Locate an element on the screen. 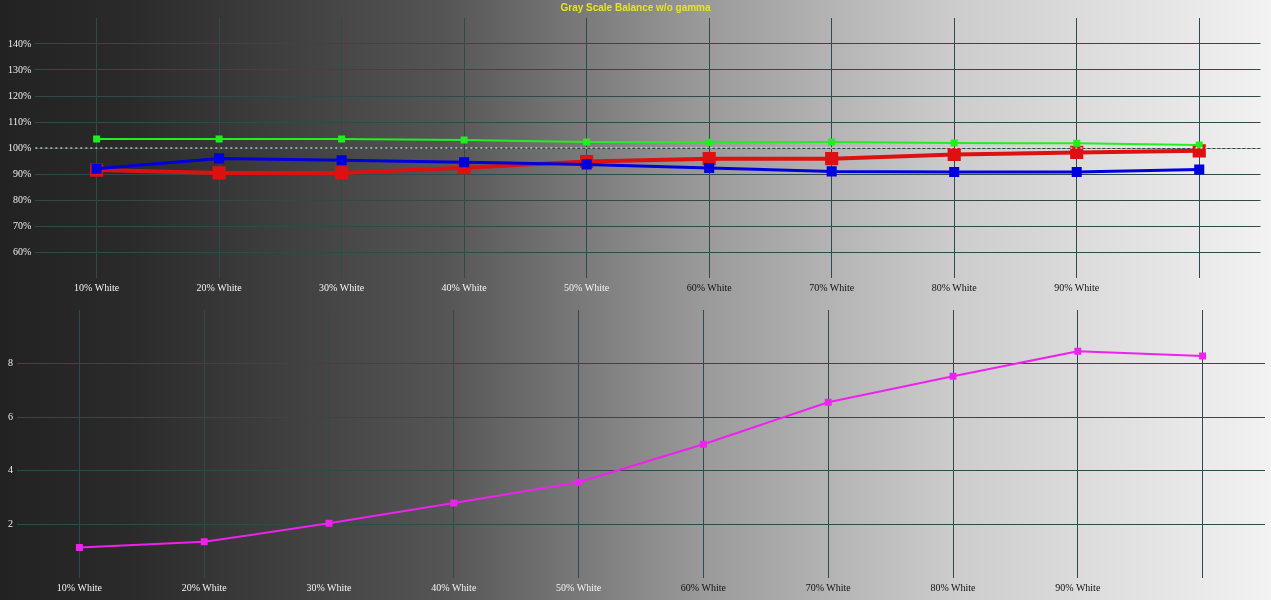 The width and height of the screenshot is (1271, 600). y-tick-label: 70% is located at coordinates (22, 225).